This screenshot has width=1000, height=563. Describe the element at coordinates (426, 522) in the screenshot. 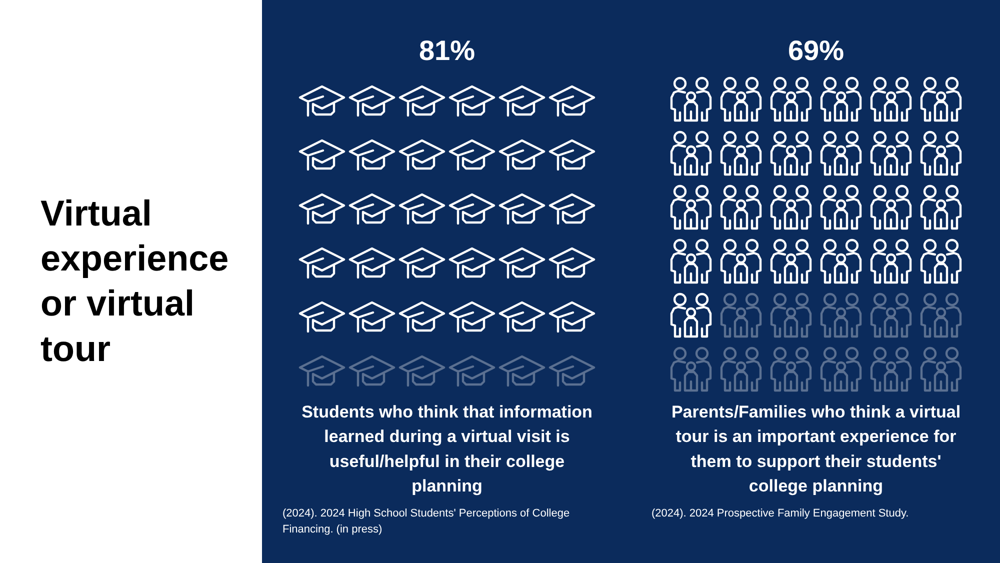

I see `text: (2024). 2024 High School Students' Perceptions of College Financing. (in press)` at that location.